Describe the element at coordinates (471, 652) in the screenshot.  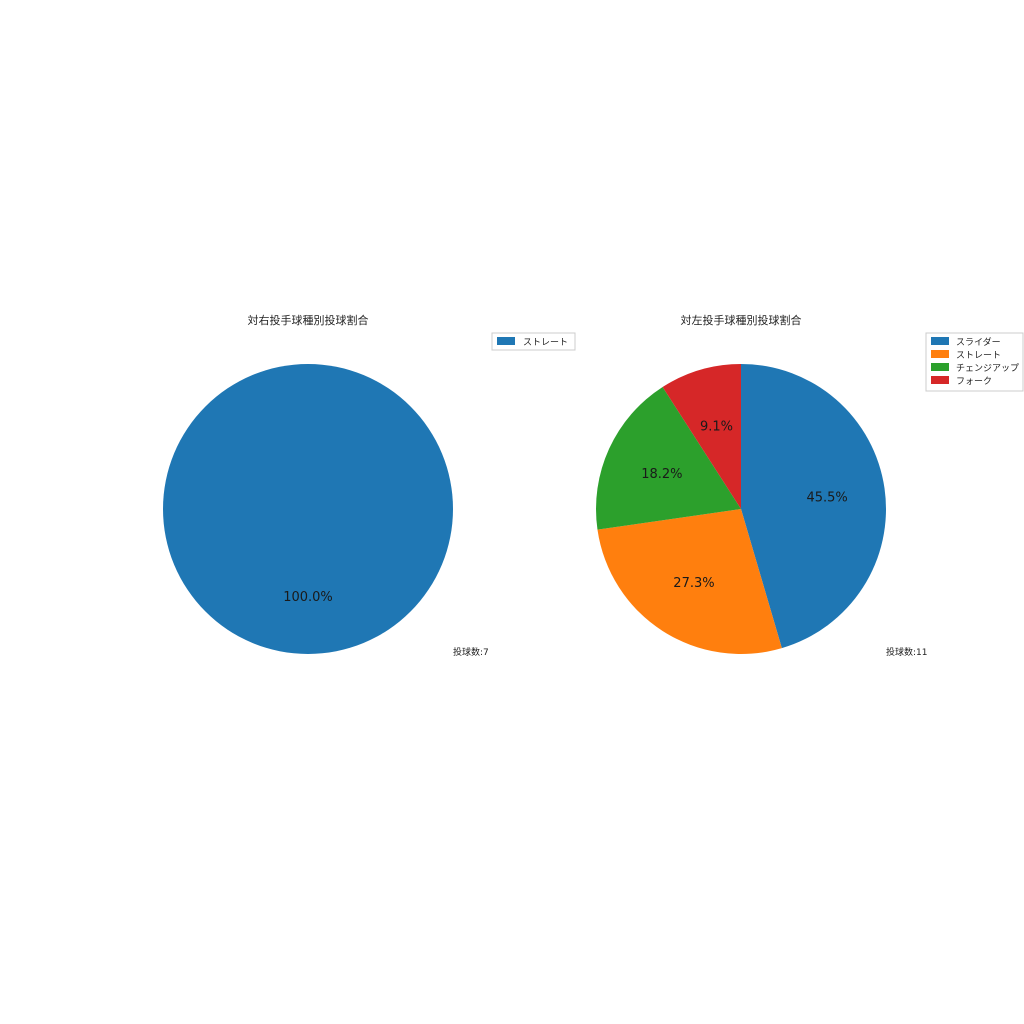
I see `chart-left-pitch-count: 投球数:7` at that location.